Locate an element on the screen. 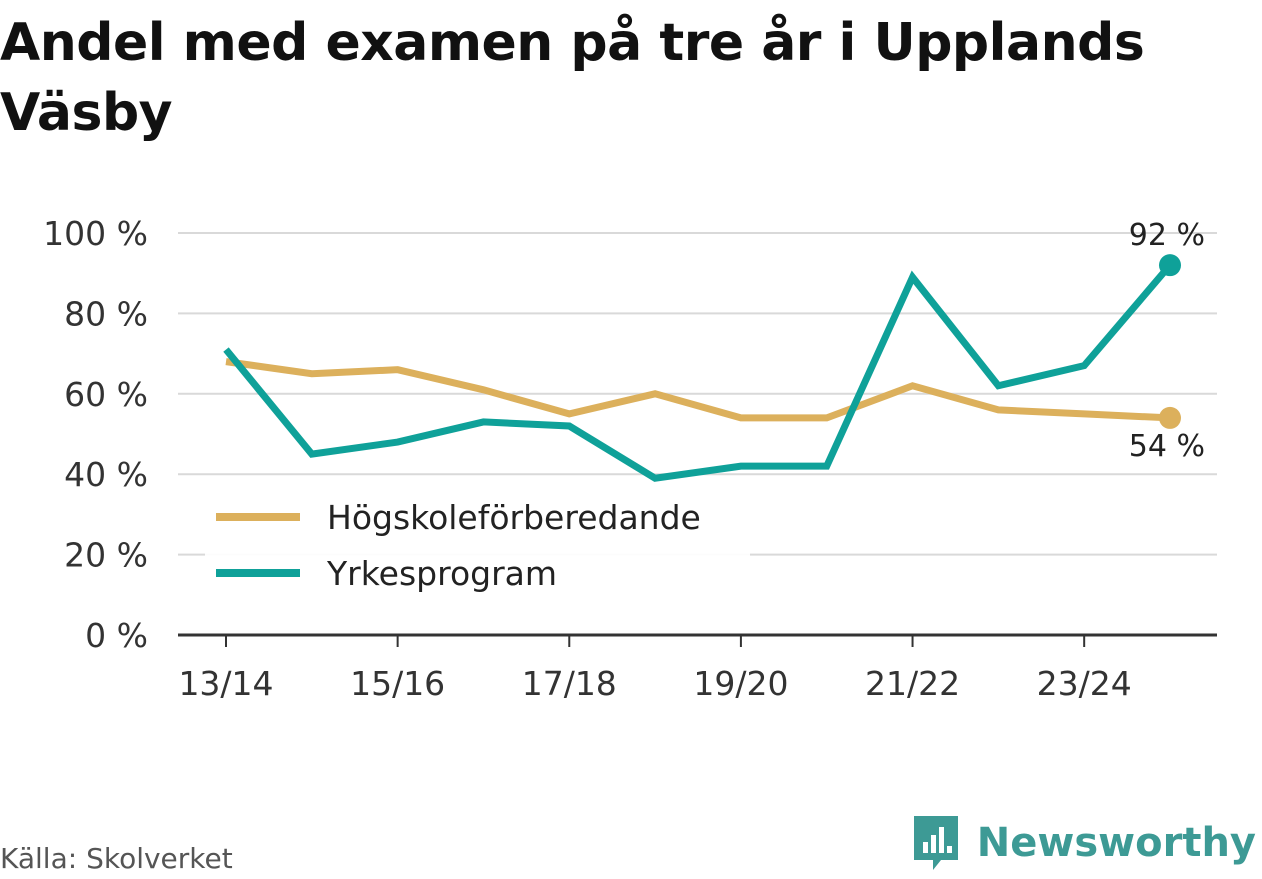  legend-label: Högskoleförberedande is located at coordinates (514, 517).